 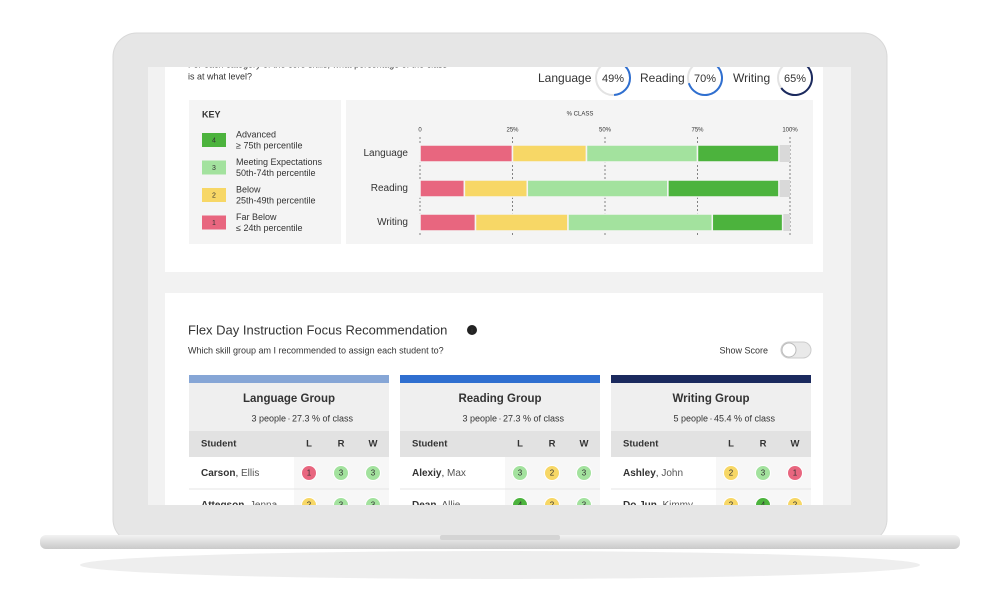 I want to click on key-level: 1, so click(x=214, y=223).